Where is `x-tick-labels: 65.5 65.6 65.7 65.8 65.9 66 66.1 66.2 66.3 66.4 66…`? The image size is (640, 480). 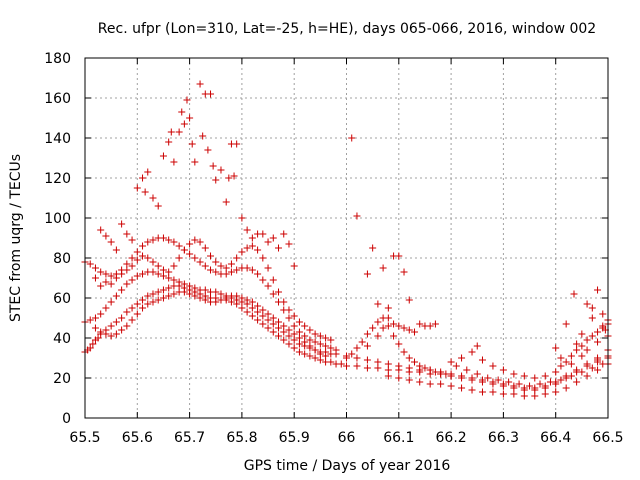 x-tick-labels: 65.5 65.6 65.7 65.8 65.9 66 66.1 66.2 66.3 66.4 66… is located at coordinates (346, 438).